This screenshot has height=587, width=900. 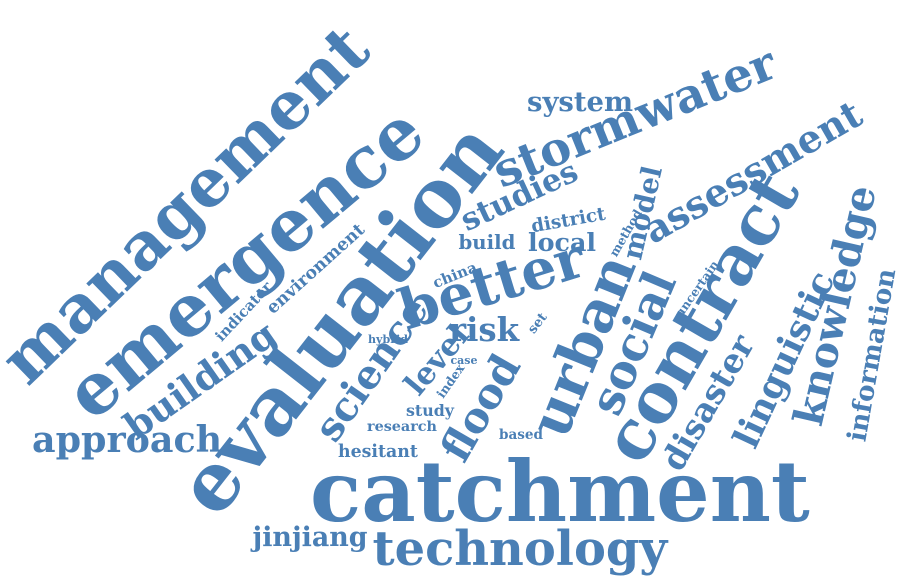 I want to click on word-approach: approach, so click(x=127, y=439).